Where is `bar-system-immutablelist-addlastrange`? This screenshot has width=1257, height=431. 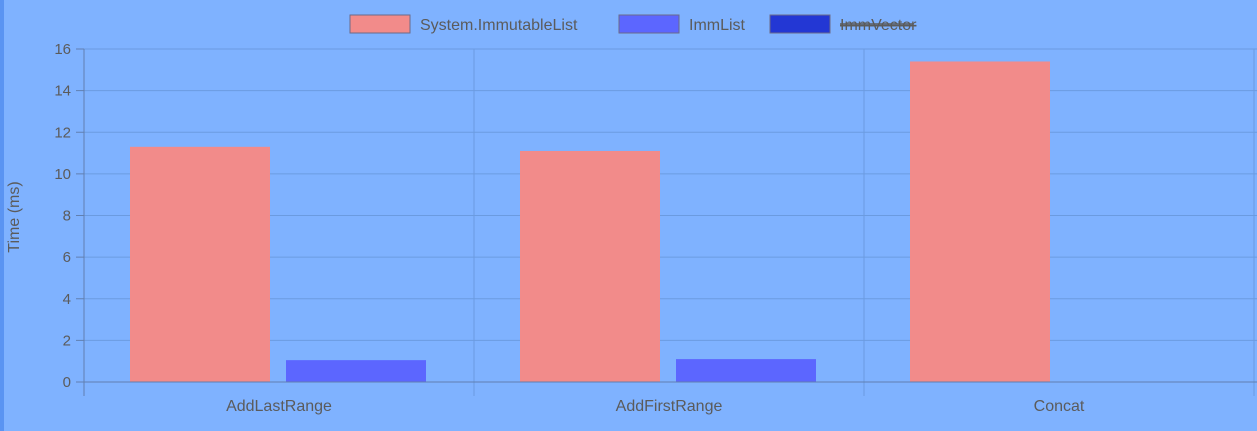
bar-system-immutablelist-addlastrange is located at coordinates (200, 264).